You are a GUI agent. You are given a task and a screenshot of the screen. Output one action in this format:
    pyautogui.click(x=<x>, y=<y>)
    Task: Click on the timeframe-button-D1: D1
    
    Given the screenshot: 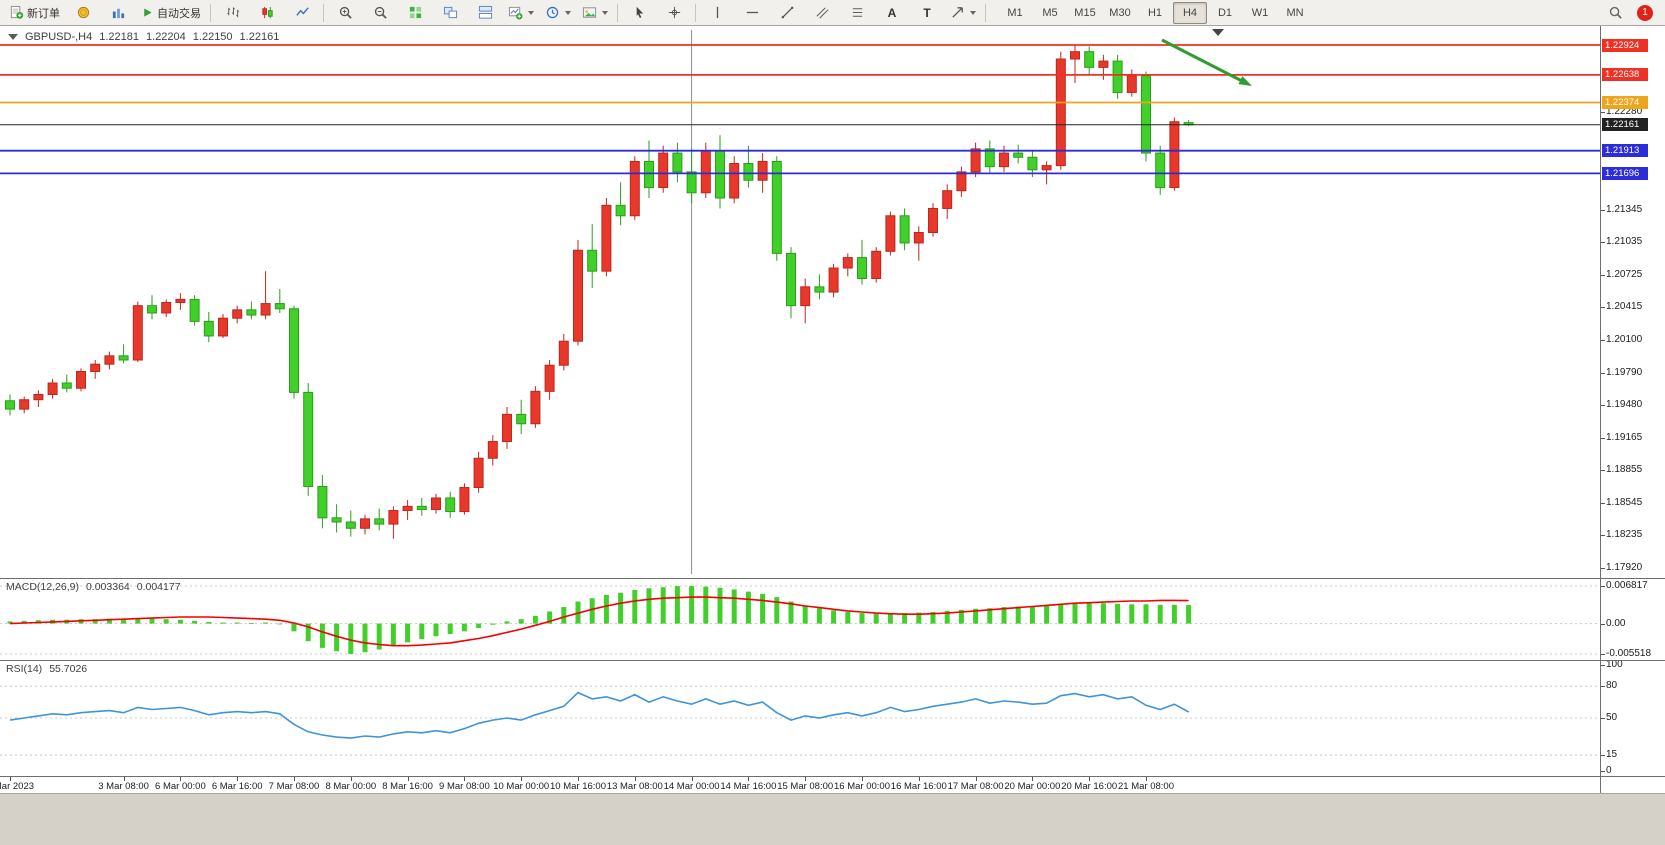 What is the action you would take?
    pyautogui.click(x=1225, y=12)
    